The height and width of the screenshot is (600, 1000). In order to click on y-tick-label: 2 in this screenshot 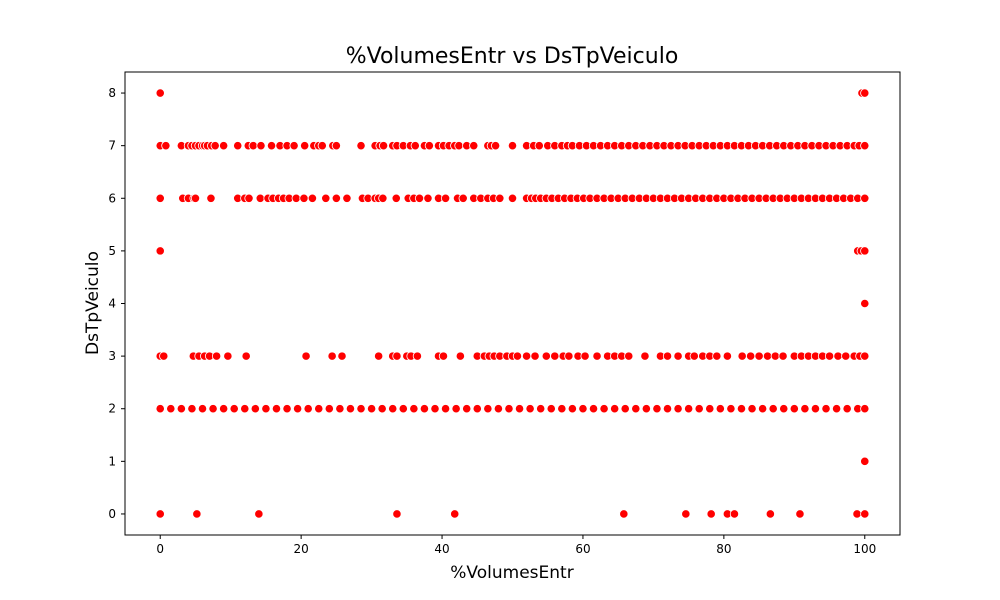, I will do `click(112, 409)`.